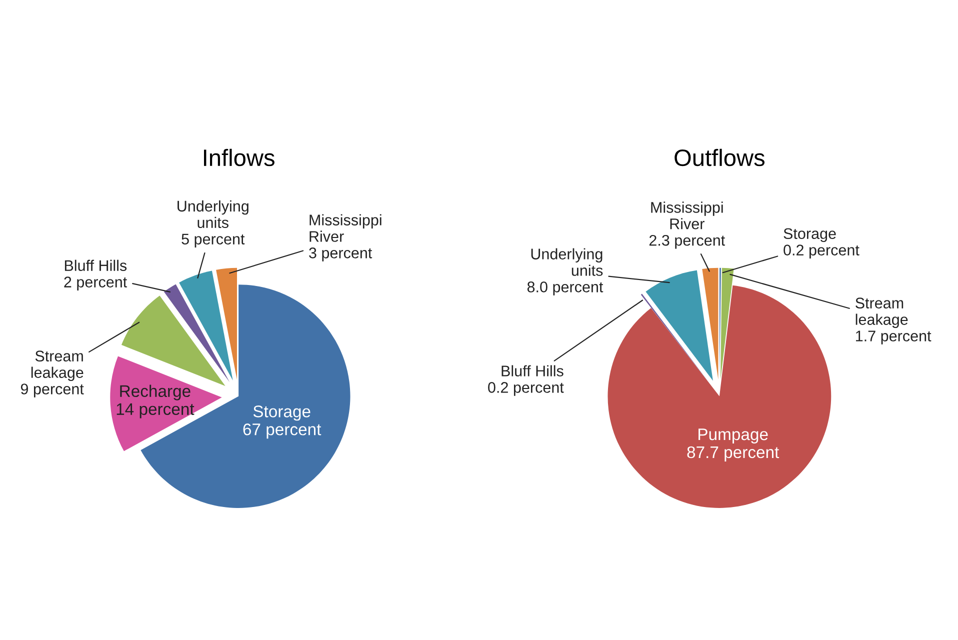 The image size is (958, 640). What do you see at coordinates (213, 241) in the screenshot?
I see `data-label: 5 percent` at bounding box center [213, 241].